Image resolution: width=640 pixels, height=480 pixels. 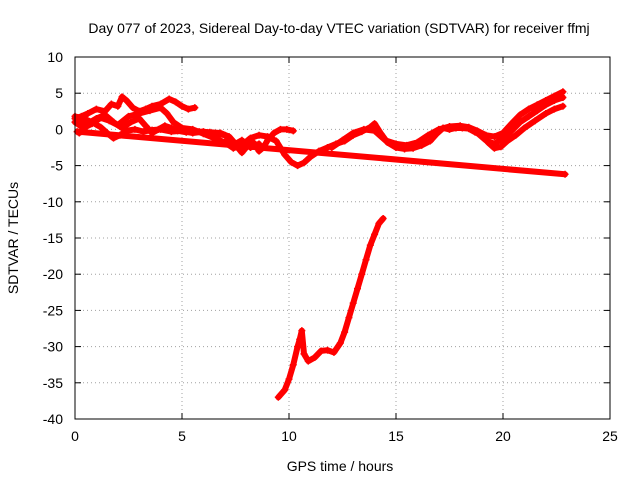 What do you see at coordinates (53, 202) in the screenshot?
I see `y-tick-label: -10` at bounding box center [53, 202].